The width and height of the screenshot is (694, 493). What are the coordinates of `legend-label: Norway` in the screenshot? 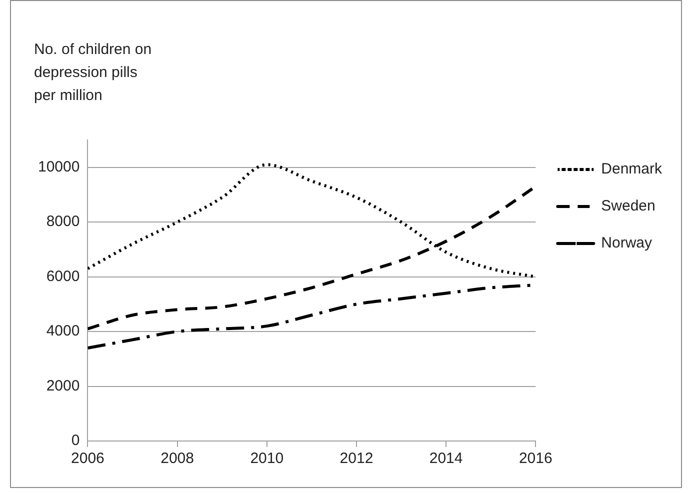 It's located at (626, 243).